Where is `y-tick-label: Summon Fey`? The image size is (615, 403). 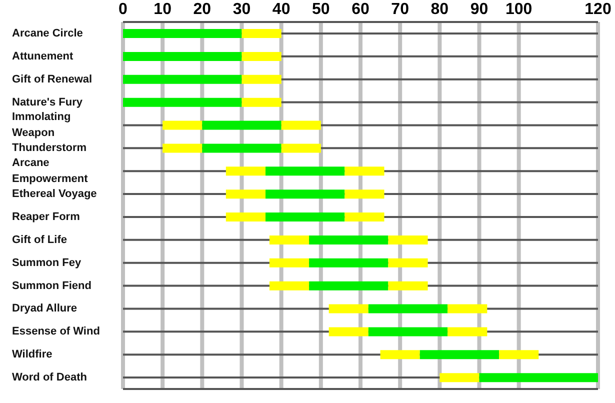
y-tick-label: Summon Fey is located at coordinates (47, 262).